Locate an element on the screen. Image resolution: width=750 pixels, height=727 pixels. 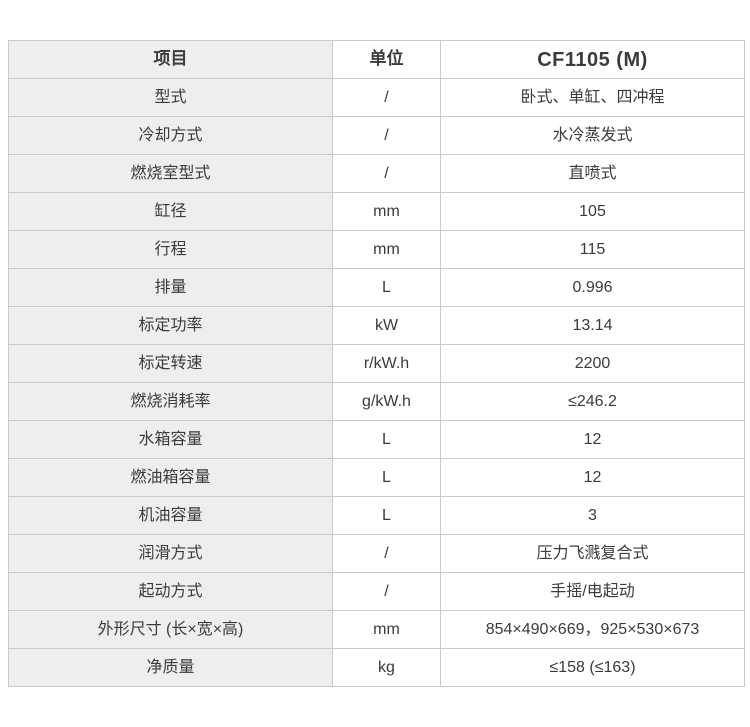
table-row: 燃烧消耗率 g/kW.h ≤246.2 is located at coordinates (376, 401).